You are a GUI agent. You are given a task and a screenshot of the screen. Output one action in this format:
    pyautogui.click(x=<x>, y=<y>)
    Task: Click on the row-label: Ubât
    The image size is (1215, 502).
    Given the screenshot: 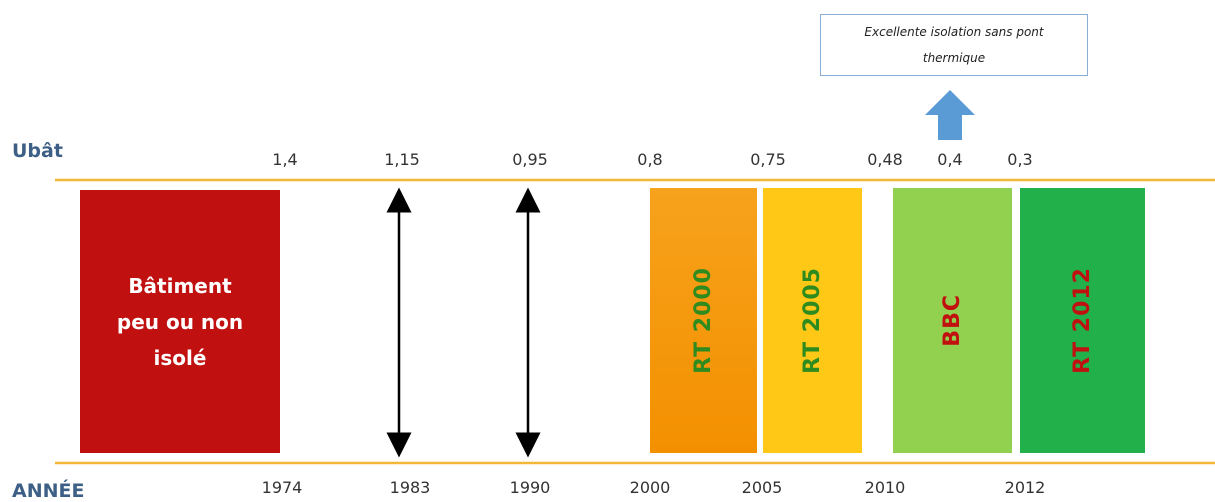 What is the action you would take?
    pyautogui.click(x=37, y=151)
    